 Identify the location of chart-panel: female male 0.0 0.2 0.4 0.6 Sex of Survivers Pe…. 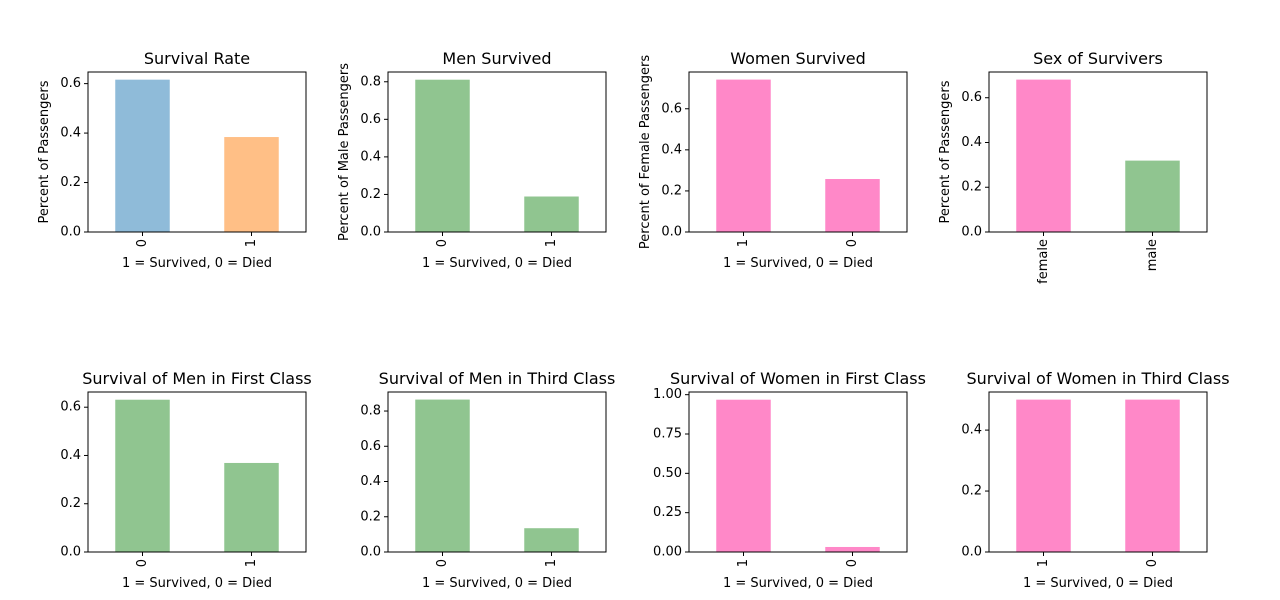
(1073, 166).